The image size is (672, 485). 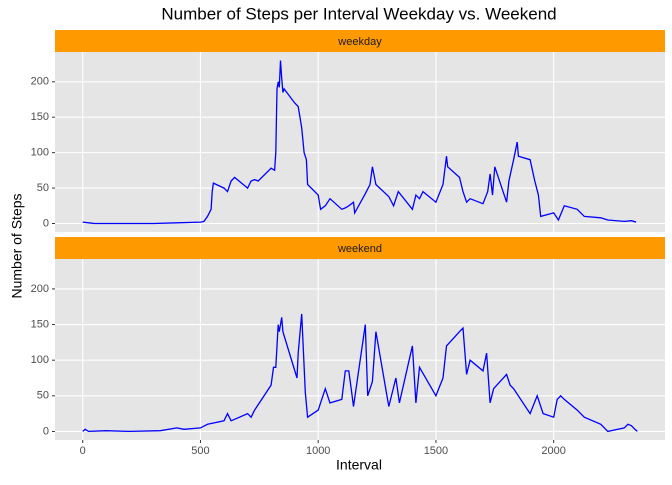 I want to click on y-axis-title: Number of Steps, so click(x=17, y=245).